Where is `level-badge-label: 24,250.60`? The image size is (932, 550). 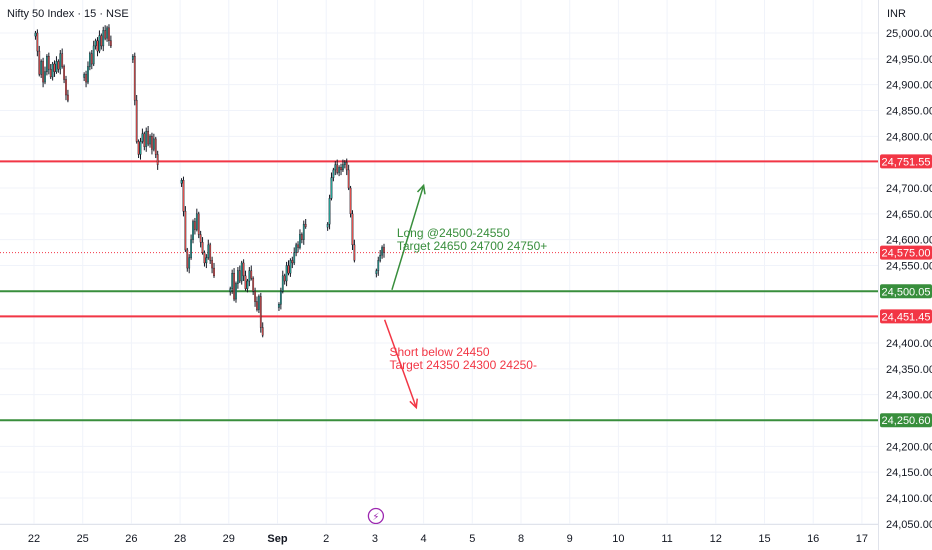 level-badge-label: 24,250.60 is located at coordinates (906, 421).